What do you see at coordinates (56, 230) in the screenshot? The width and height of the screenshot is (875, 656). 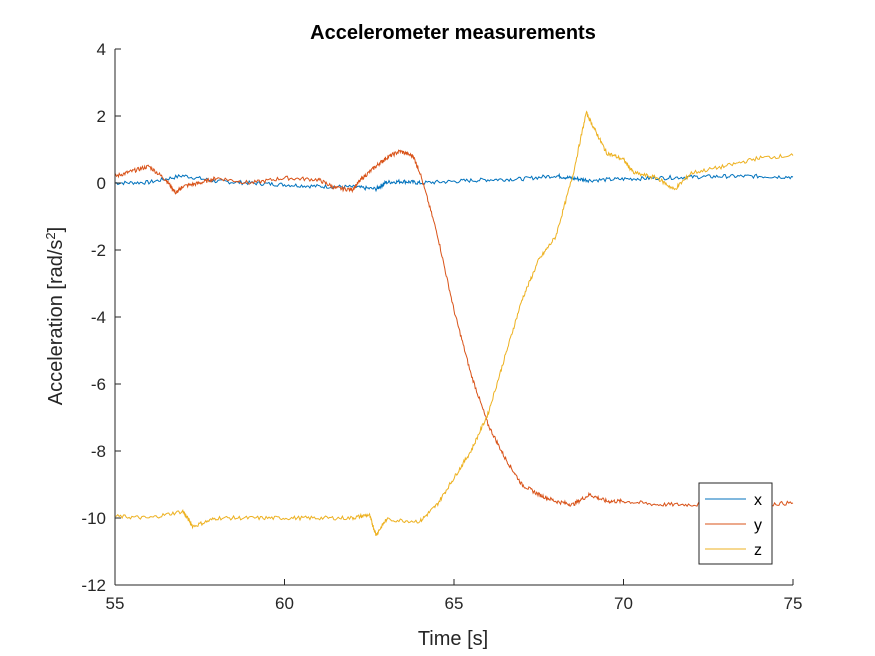 I see `y-axis-label-end: ]` at bounding box center [56, 230].